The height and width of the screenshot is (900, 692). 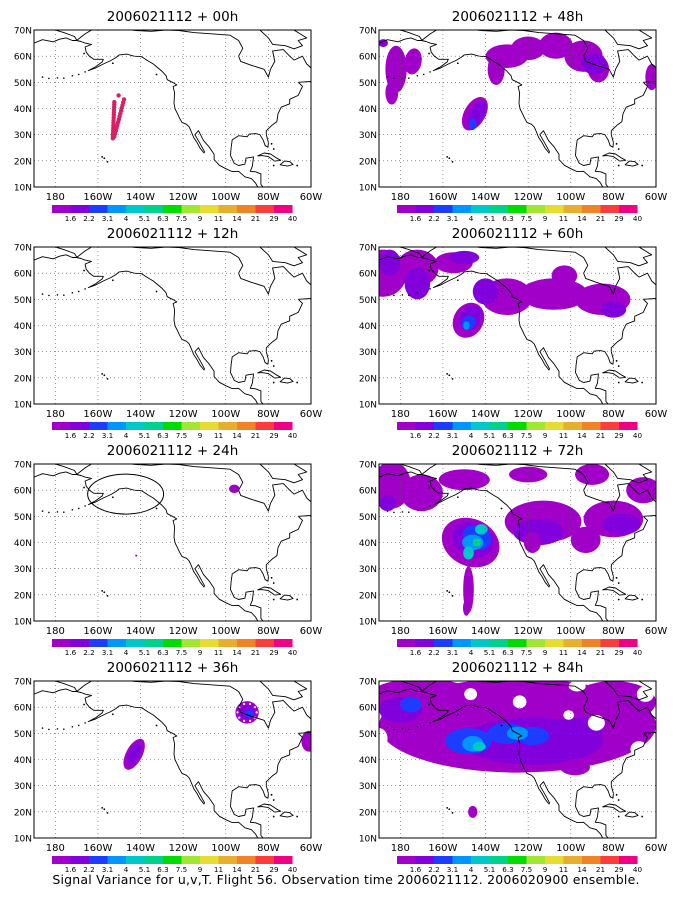 I want to click on latitude-label: 10N, so click(x=368, y=189).